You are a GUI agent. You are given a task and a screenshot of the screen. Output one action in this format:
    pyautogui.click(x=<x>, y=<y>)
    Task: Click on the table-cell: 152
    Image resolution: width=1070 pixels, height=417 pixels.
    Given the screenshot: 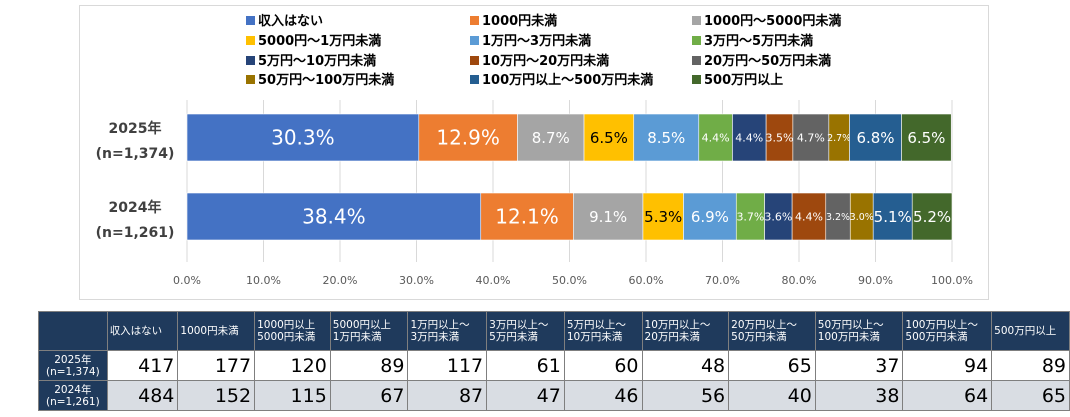 What is the action you would take?
    pyautogui.click(x=216, y=395)
    